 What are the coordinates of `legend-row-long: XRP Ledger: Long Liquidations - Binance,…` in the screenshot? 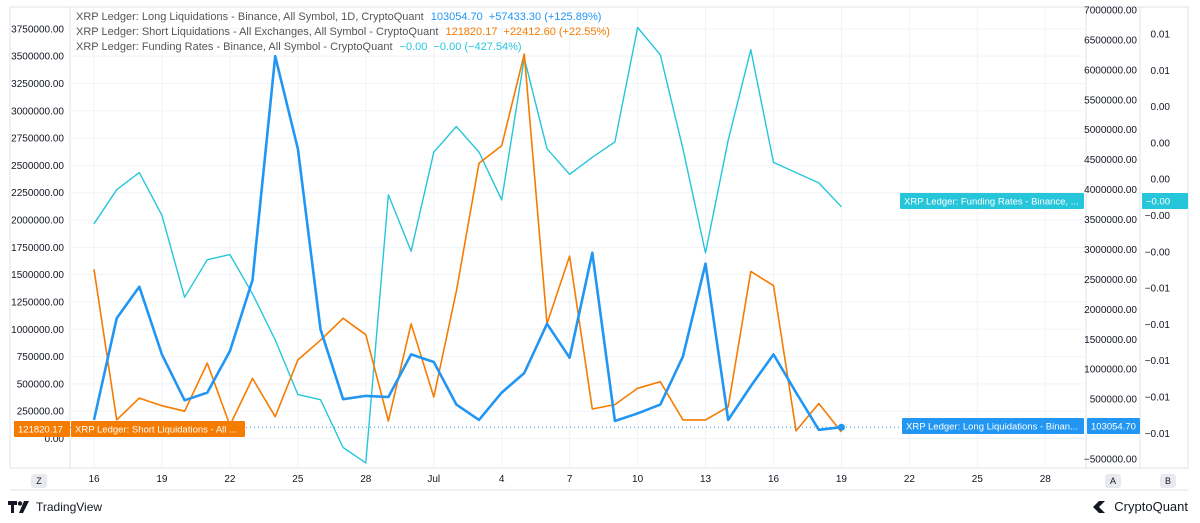 It's located at (343, 17).